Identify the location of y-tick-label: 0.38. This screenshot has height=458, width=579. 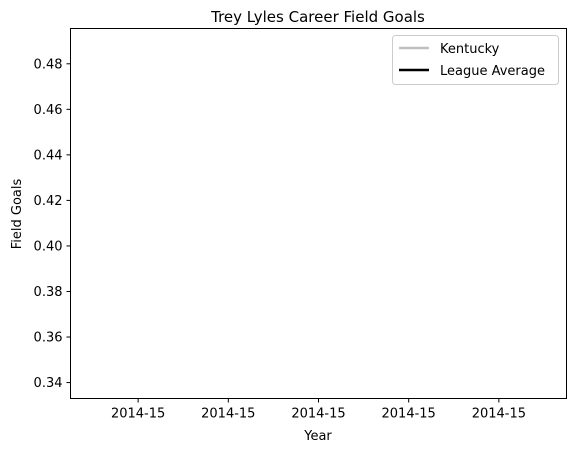
(48, 292).